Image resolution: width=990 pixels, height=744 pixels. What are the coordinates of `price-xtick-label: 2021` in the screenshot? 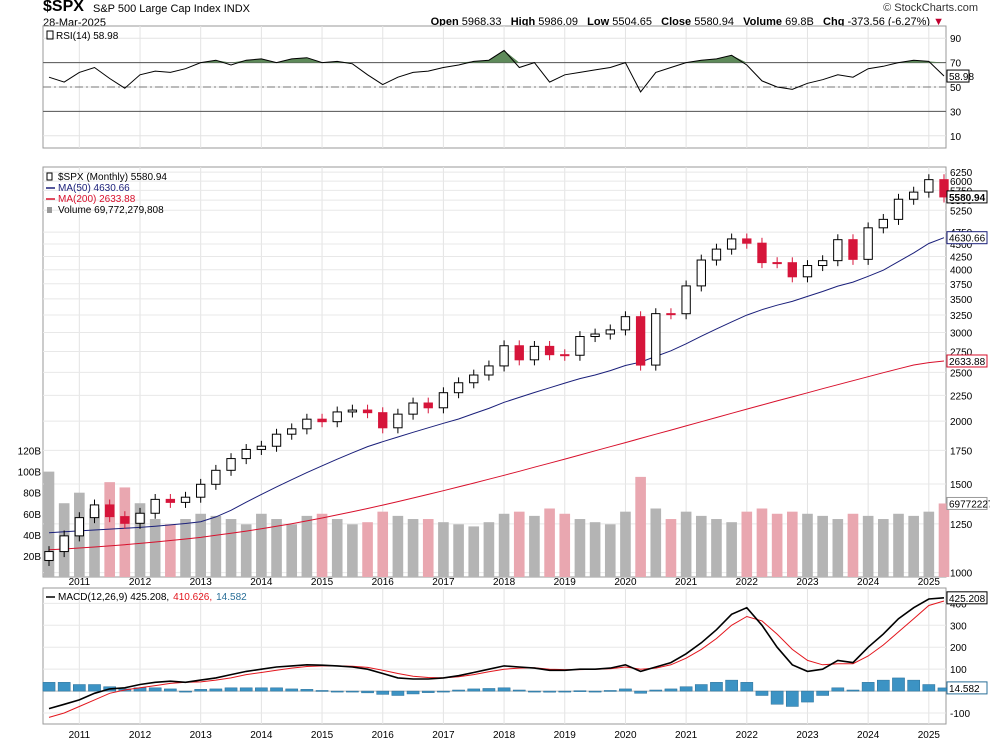 It's located at (686, 582).